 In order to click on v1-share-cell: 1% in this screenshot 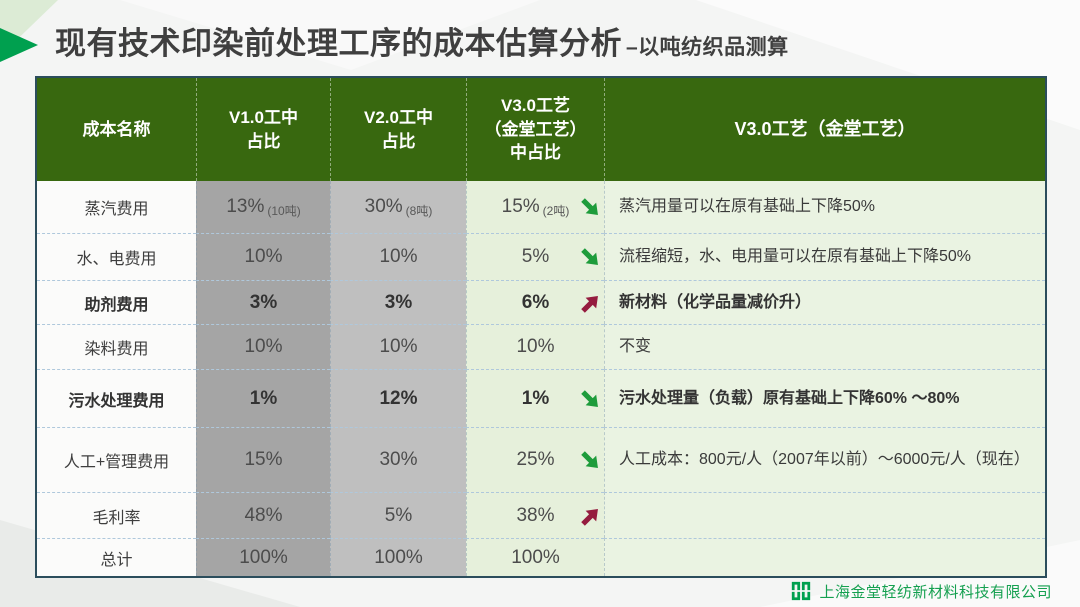, I will do `click(263, 398)`.